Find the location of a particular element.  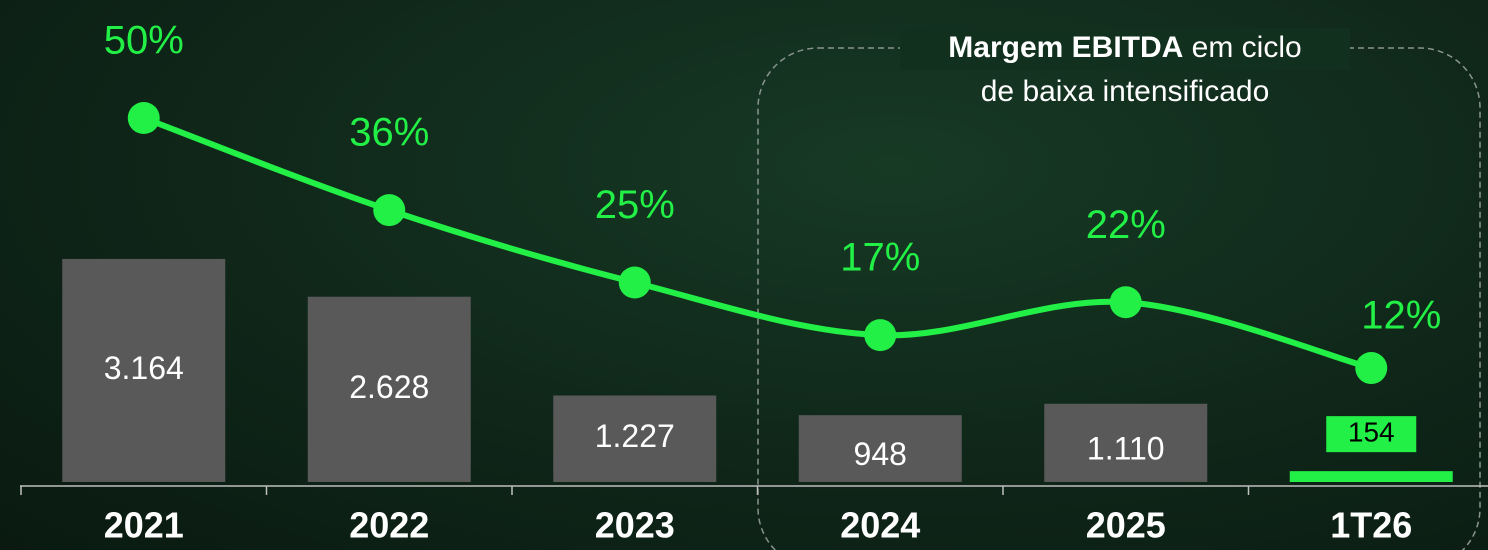

annotation-bold: Margem EBITDA is located at coordinates (1065, 47).